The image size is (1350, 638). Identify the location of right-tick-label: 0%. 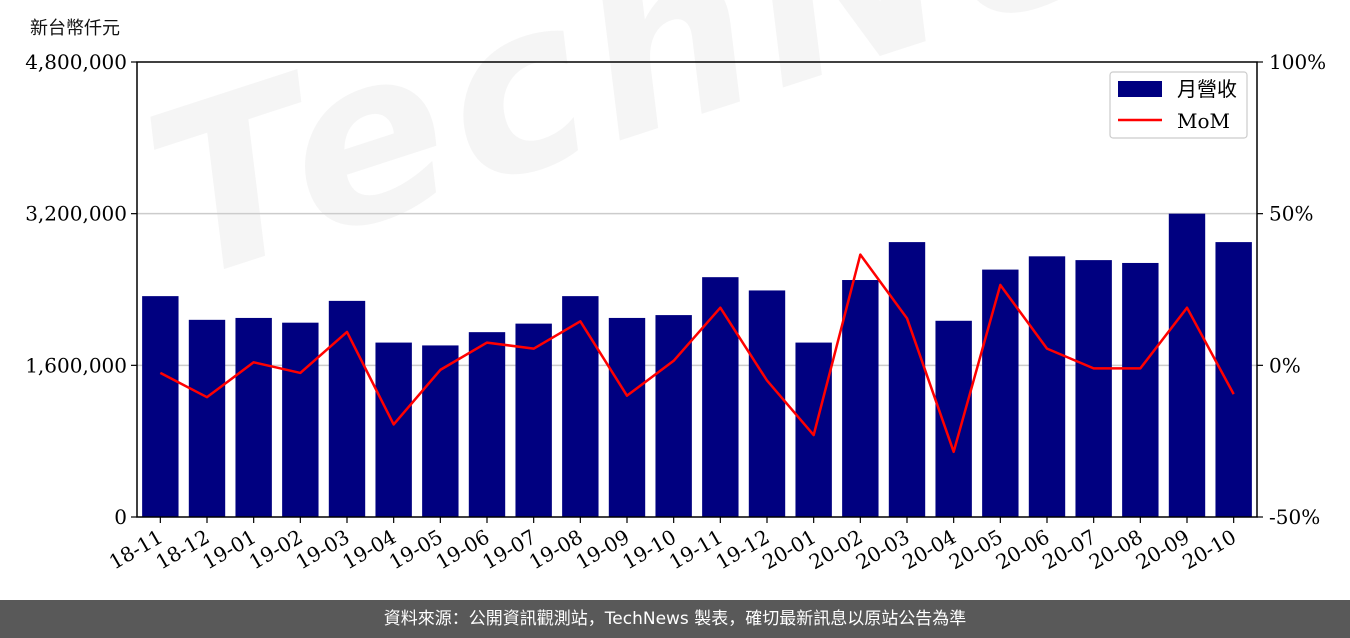
(1285, 365).